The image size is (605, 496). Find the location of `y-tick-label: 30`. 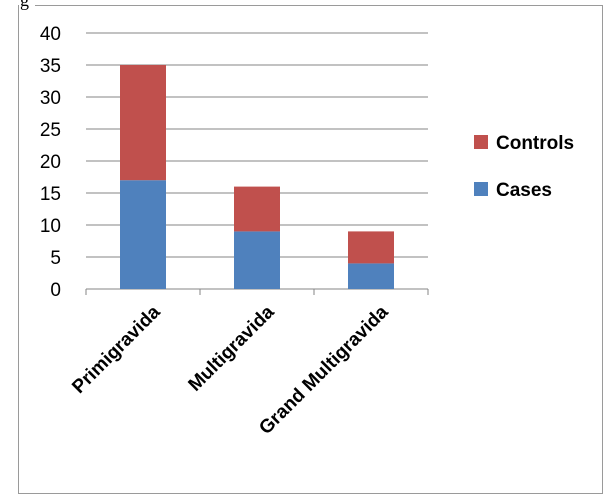

y-tick-label: 30 is located at coordinates (50, 98).